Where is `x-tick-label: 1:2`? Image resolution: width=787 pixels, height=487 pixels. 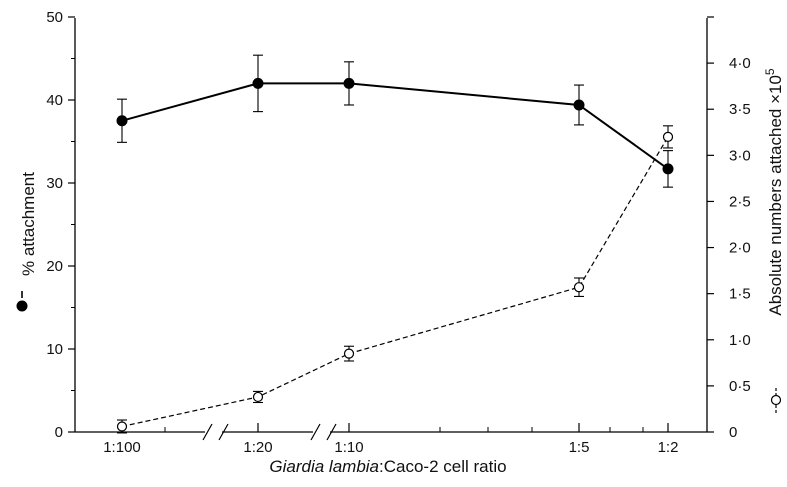 x-tick-label: 1:2 is located at coordinates (668, 447).